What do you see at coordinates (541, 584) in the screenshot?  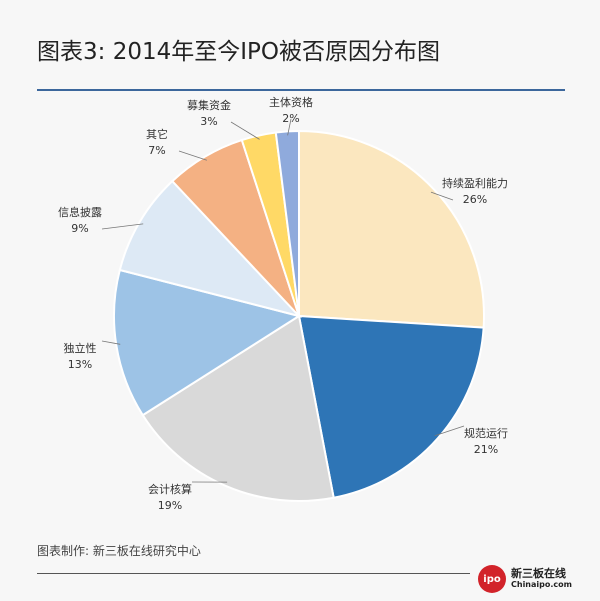 I see `logo-name-en: Chinaipo.com` at bounding box center [541, 584].